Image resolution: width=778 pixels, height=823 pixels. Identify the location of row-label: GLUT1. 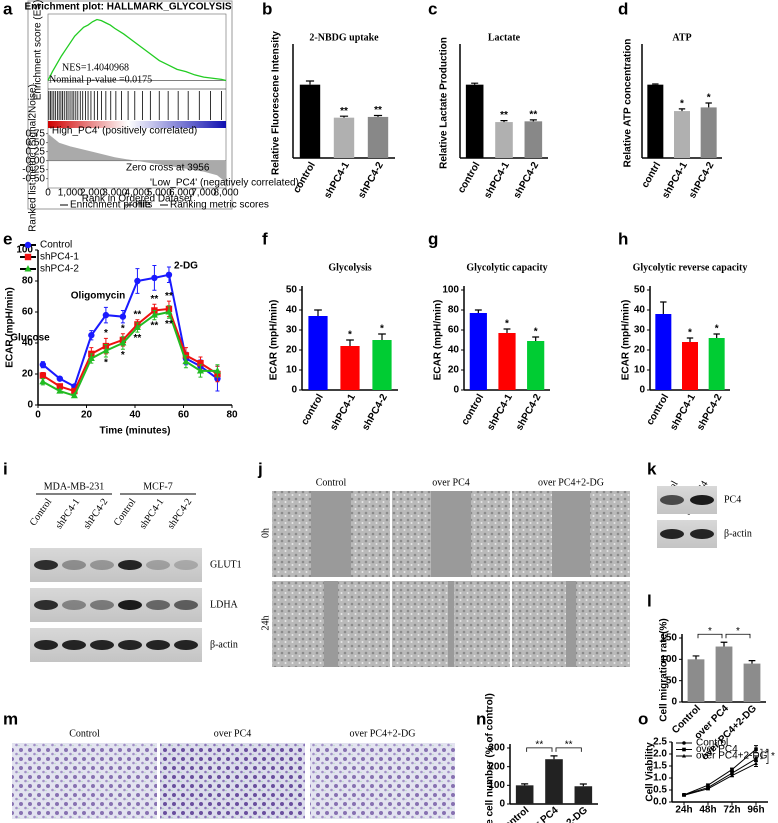
(226, 564).